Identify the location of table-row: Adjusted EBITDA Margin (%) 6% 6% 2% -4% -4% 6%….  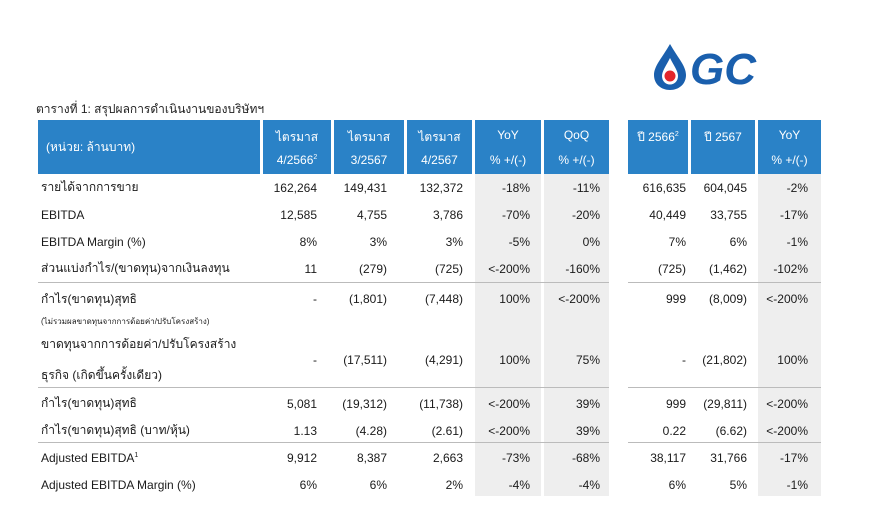
(429, 484).